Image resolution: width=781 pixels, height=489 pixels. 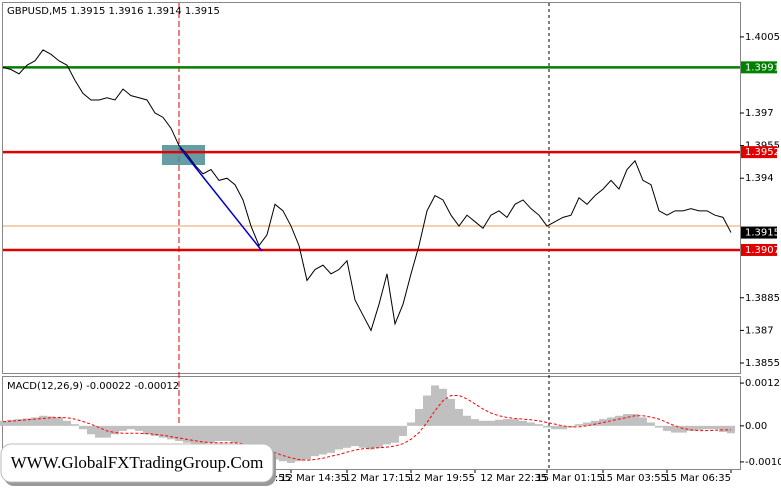 I want to click on x-tick-label: 12 Mar 17:15, so click(x=377, y=478).